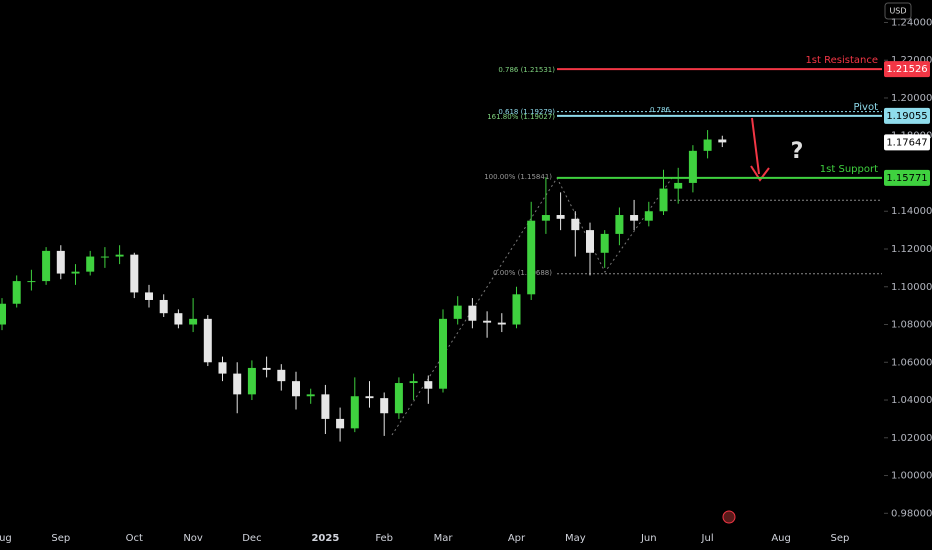  Describe the element at coordinates (911, 211) in the screenshot. I see `y-tick-label: 1.14000` at that location.